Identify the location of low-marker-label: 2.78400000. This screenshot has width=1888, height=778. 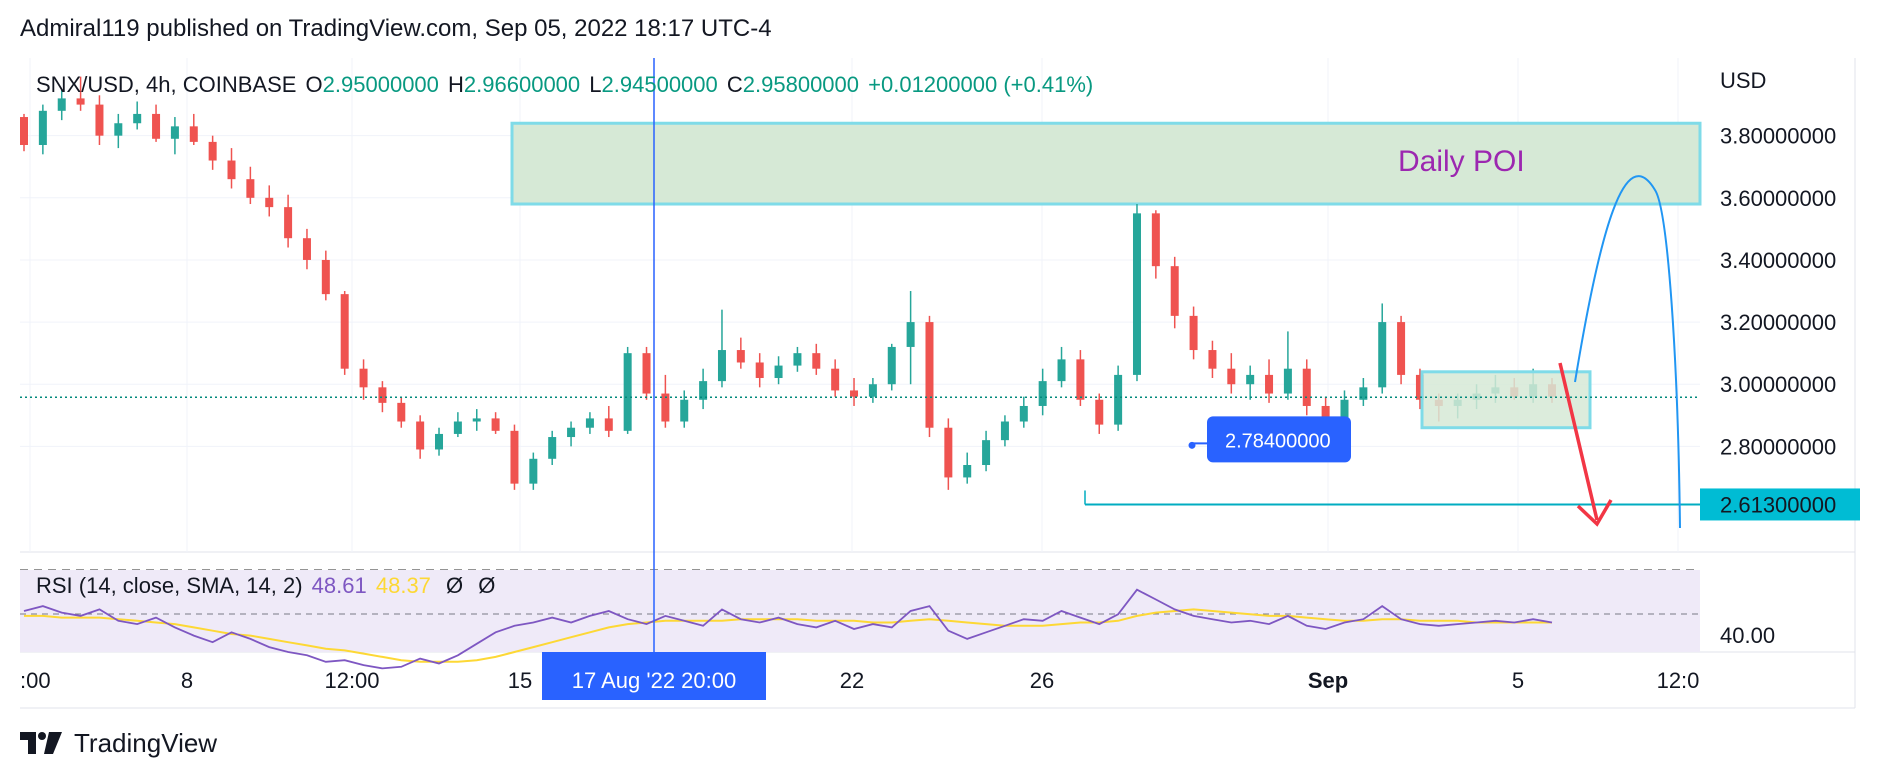
(1278, 441).